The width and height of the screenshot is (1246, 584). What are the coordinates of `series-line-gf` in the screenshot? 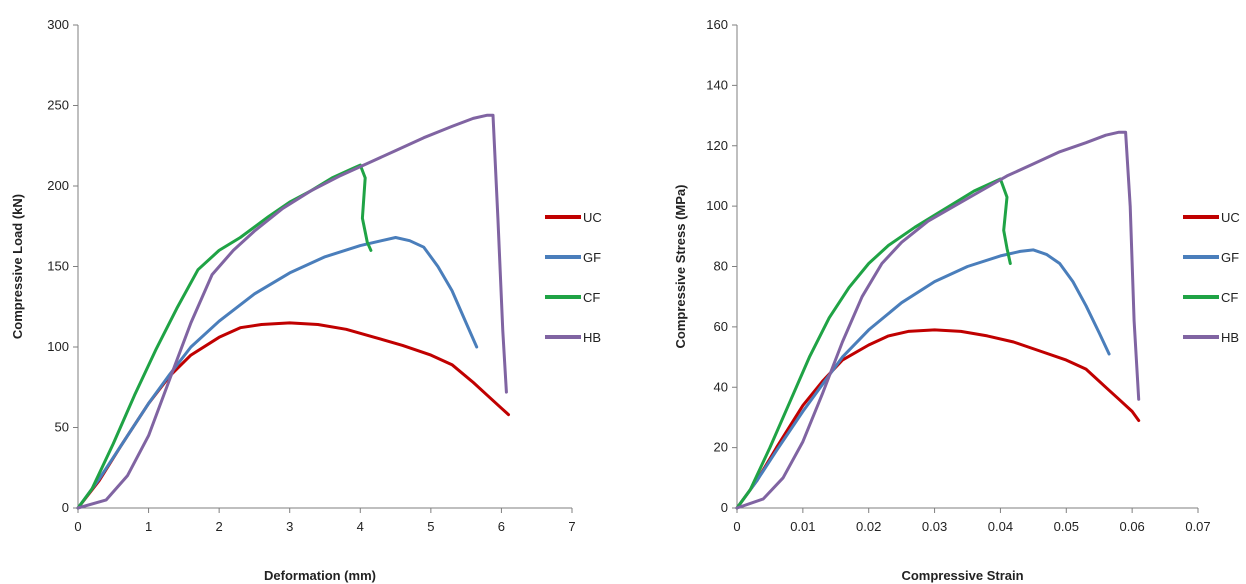 It's located at (923, 379).